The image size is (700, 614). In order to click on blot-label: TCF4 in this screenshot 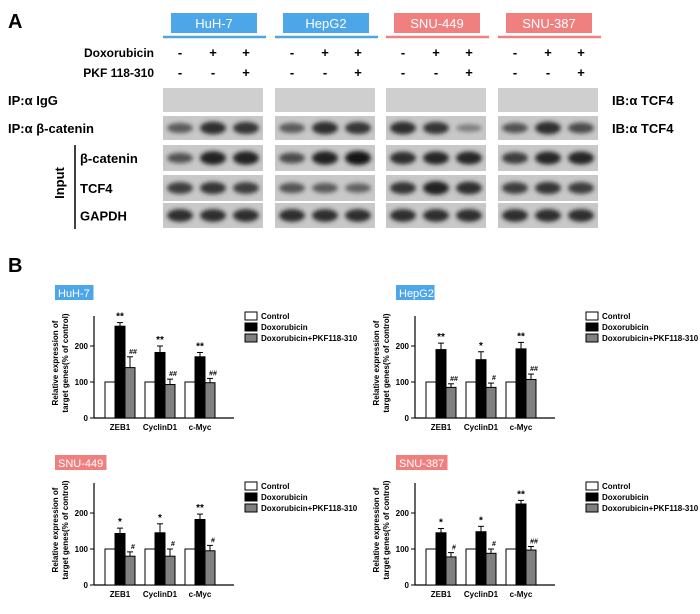, I will do `click(96, 188)`.